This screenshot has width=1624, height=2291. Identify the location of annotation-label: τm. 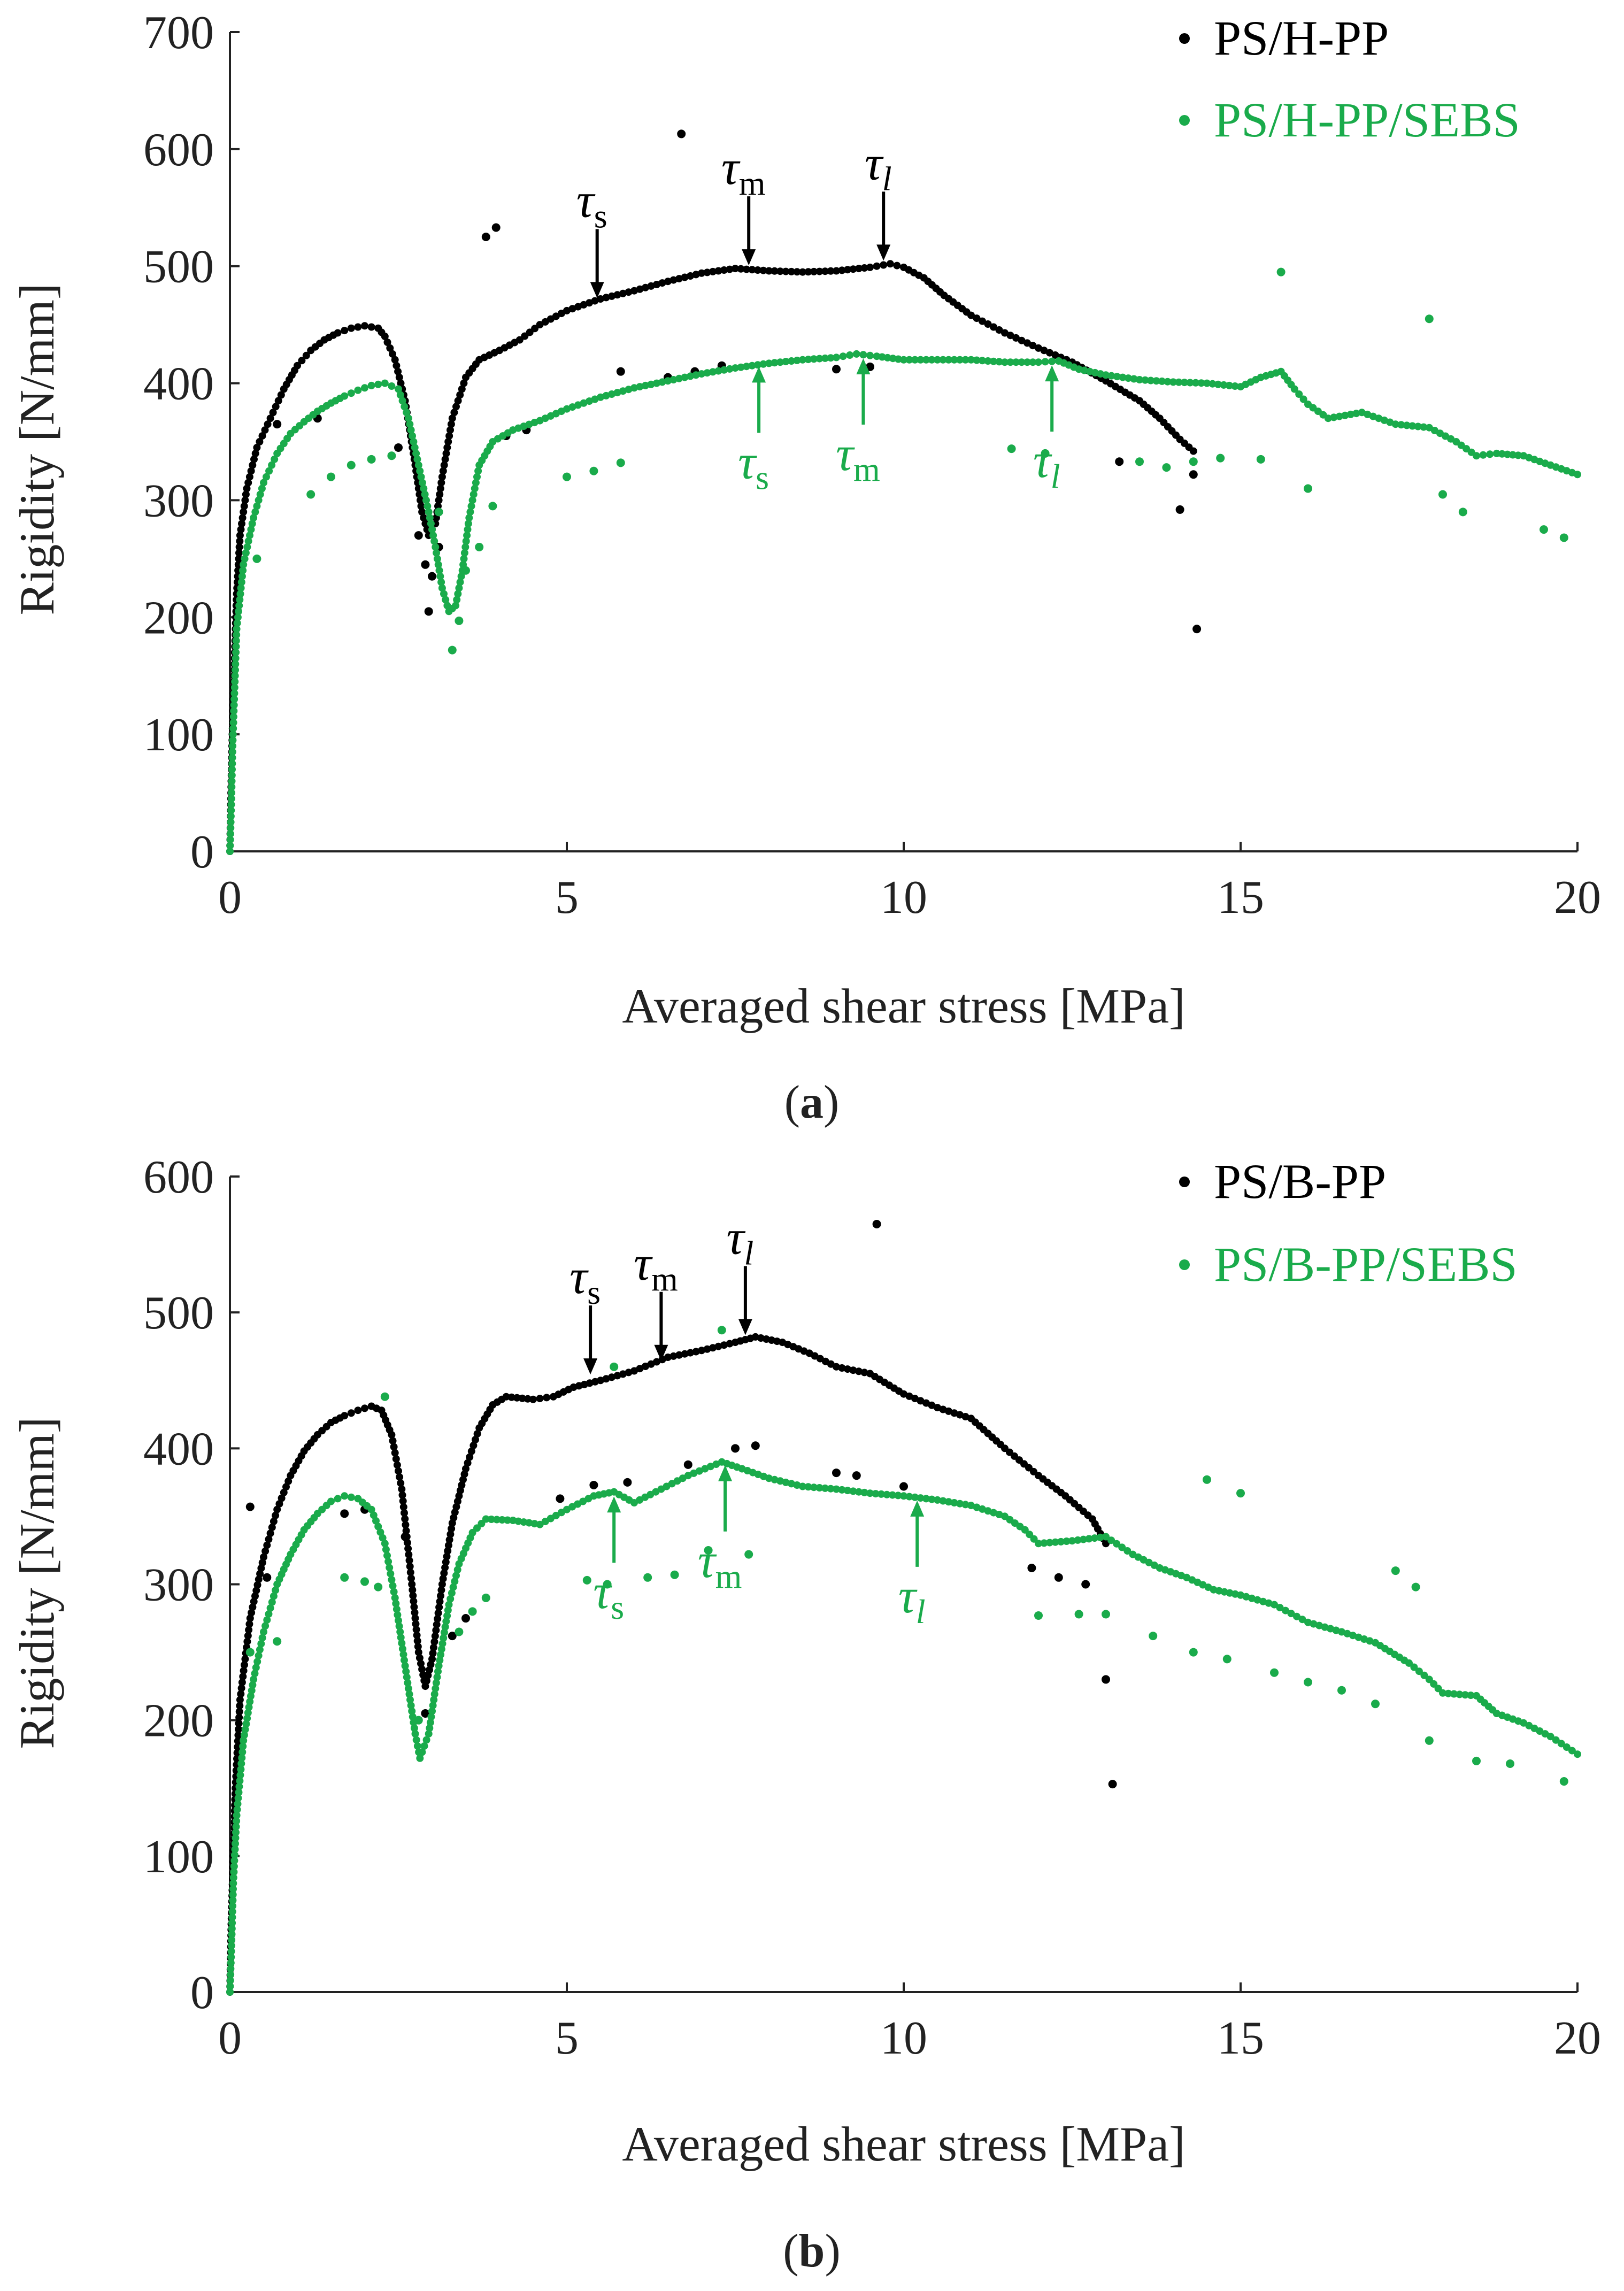
(720, 1564).